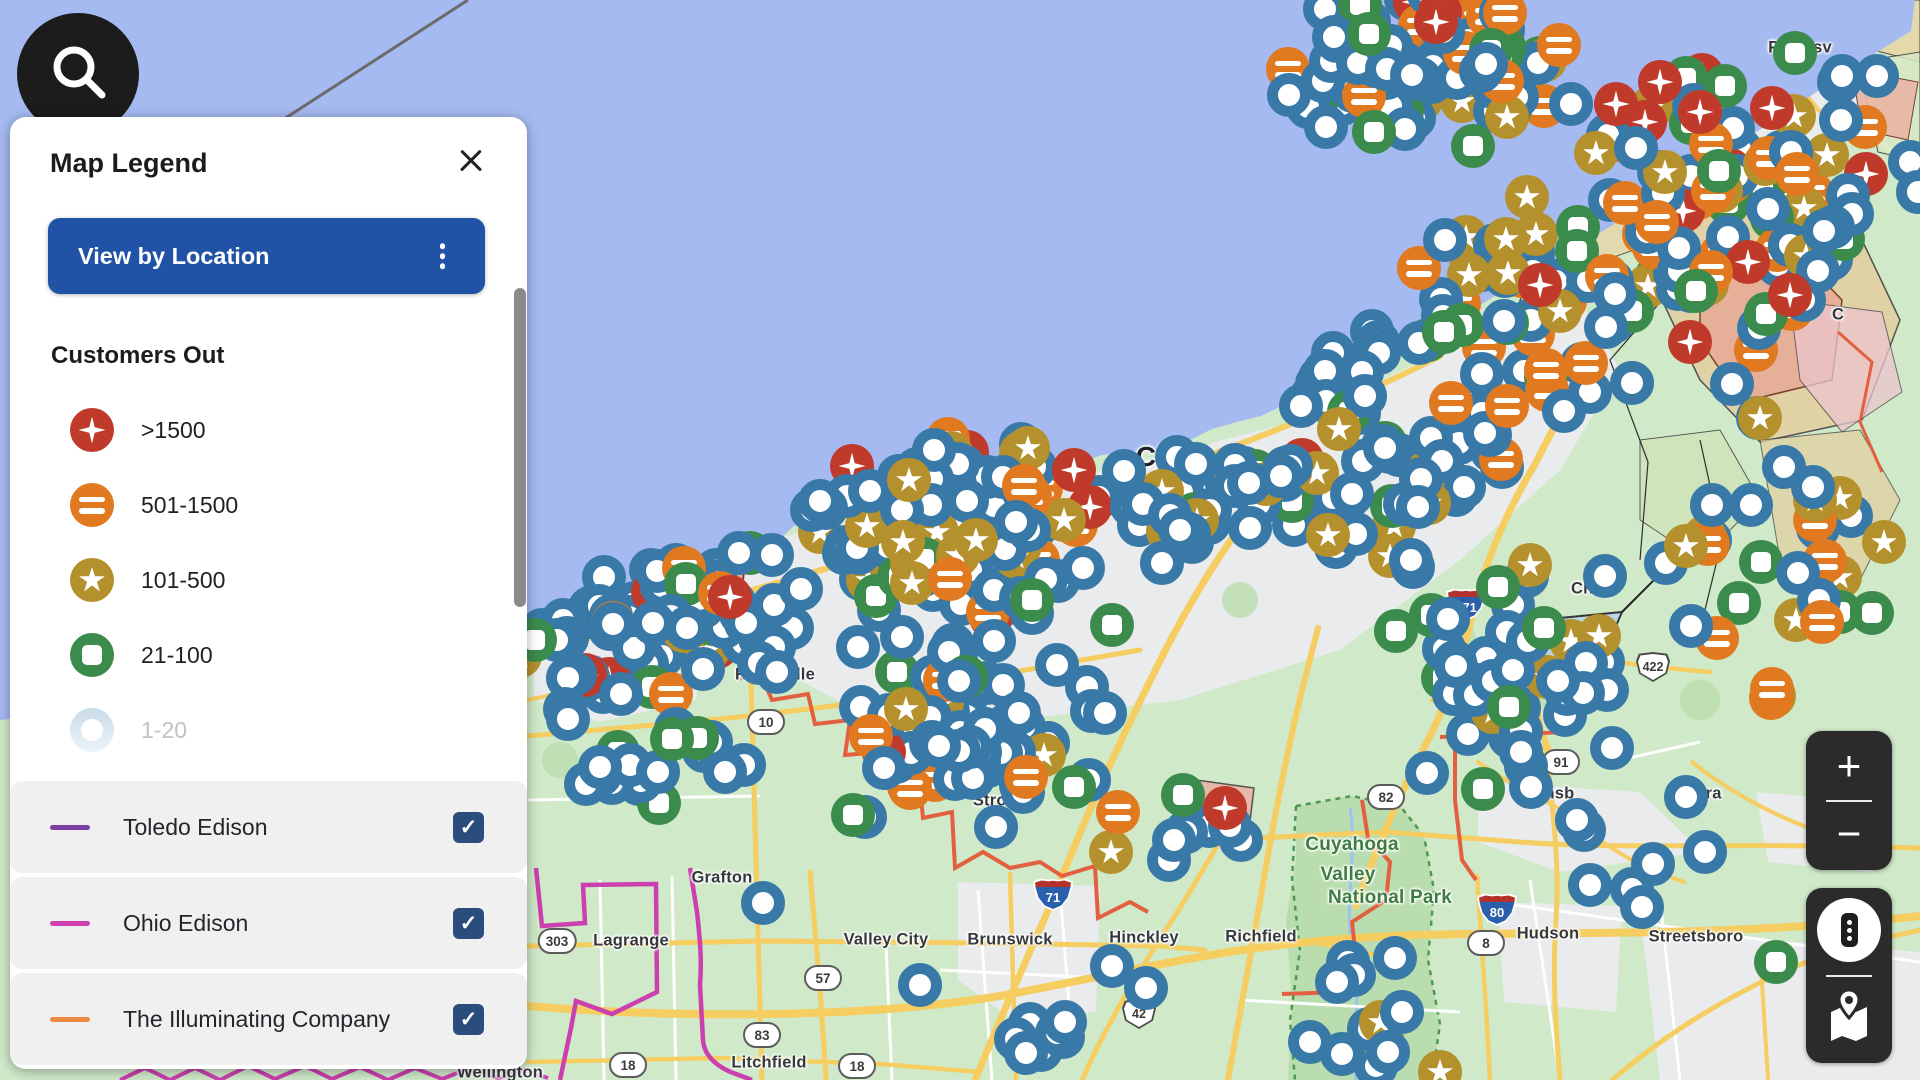 The image size is (1920, 1080). I want to click on traffic-layer-button, so click(1849, 930).